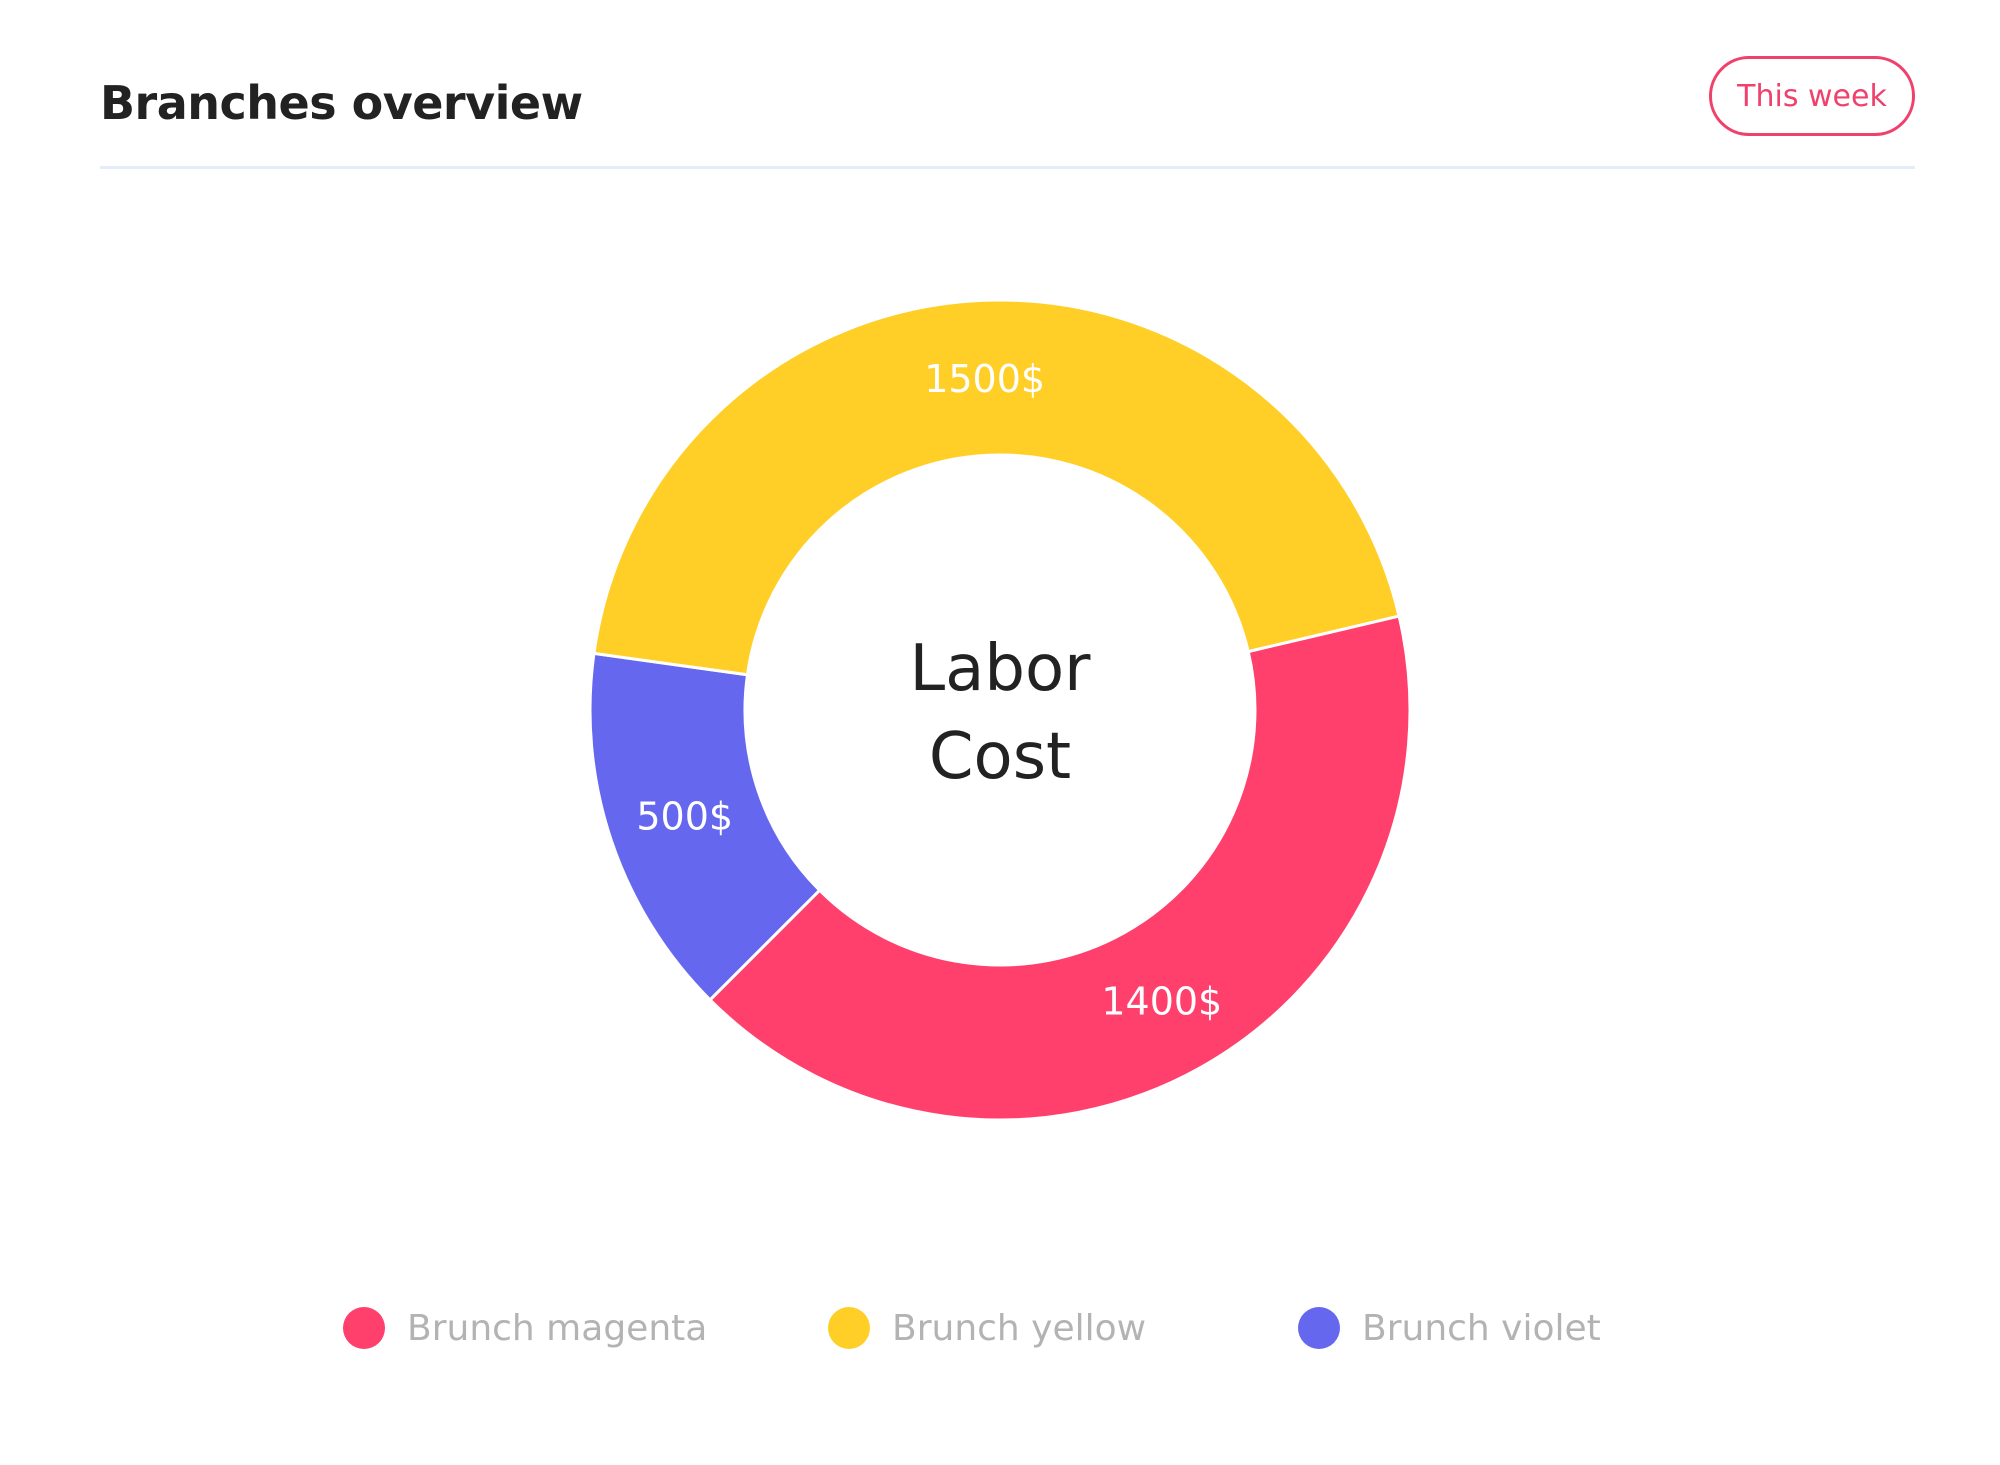  Describe the element at coordinates (1319, 1328) in the screenshot. I see `legend-dot-violet` at that location.